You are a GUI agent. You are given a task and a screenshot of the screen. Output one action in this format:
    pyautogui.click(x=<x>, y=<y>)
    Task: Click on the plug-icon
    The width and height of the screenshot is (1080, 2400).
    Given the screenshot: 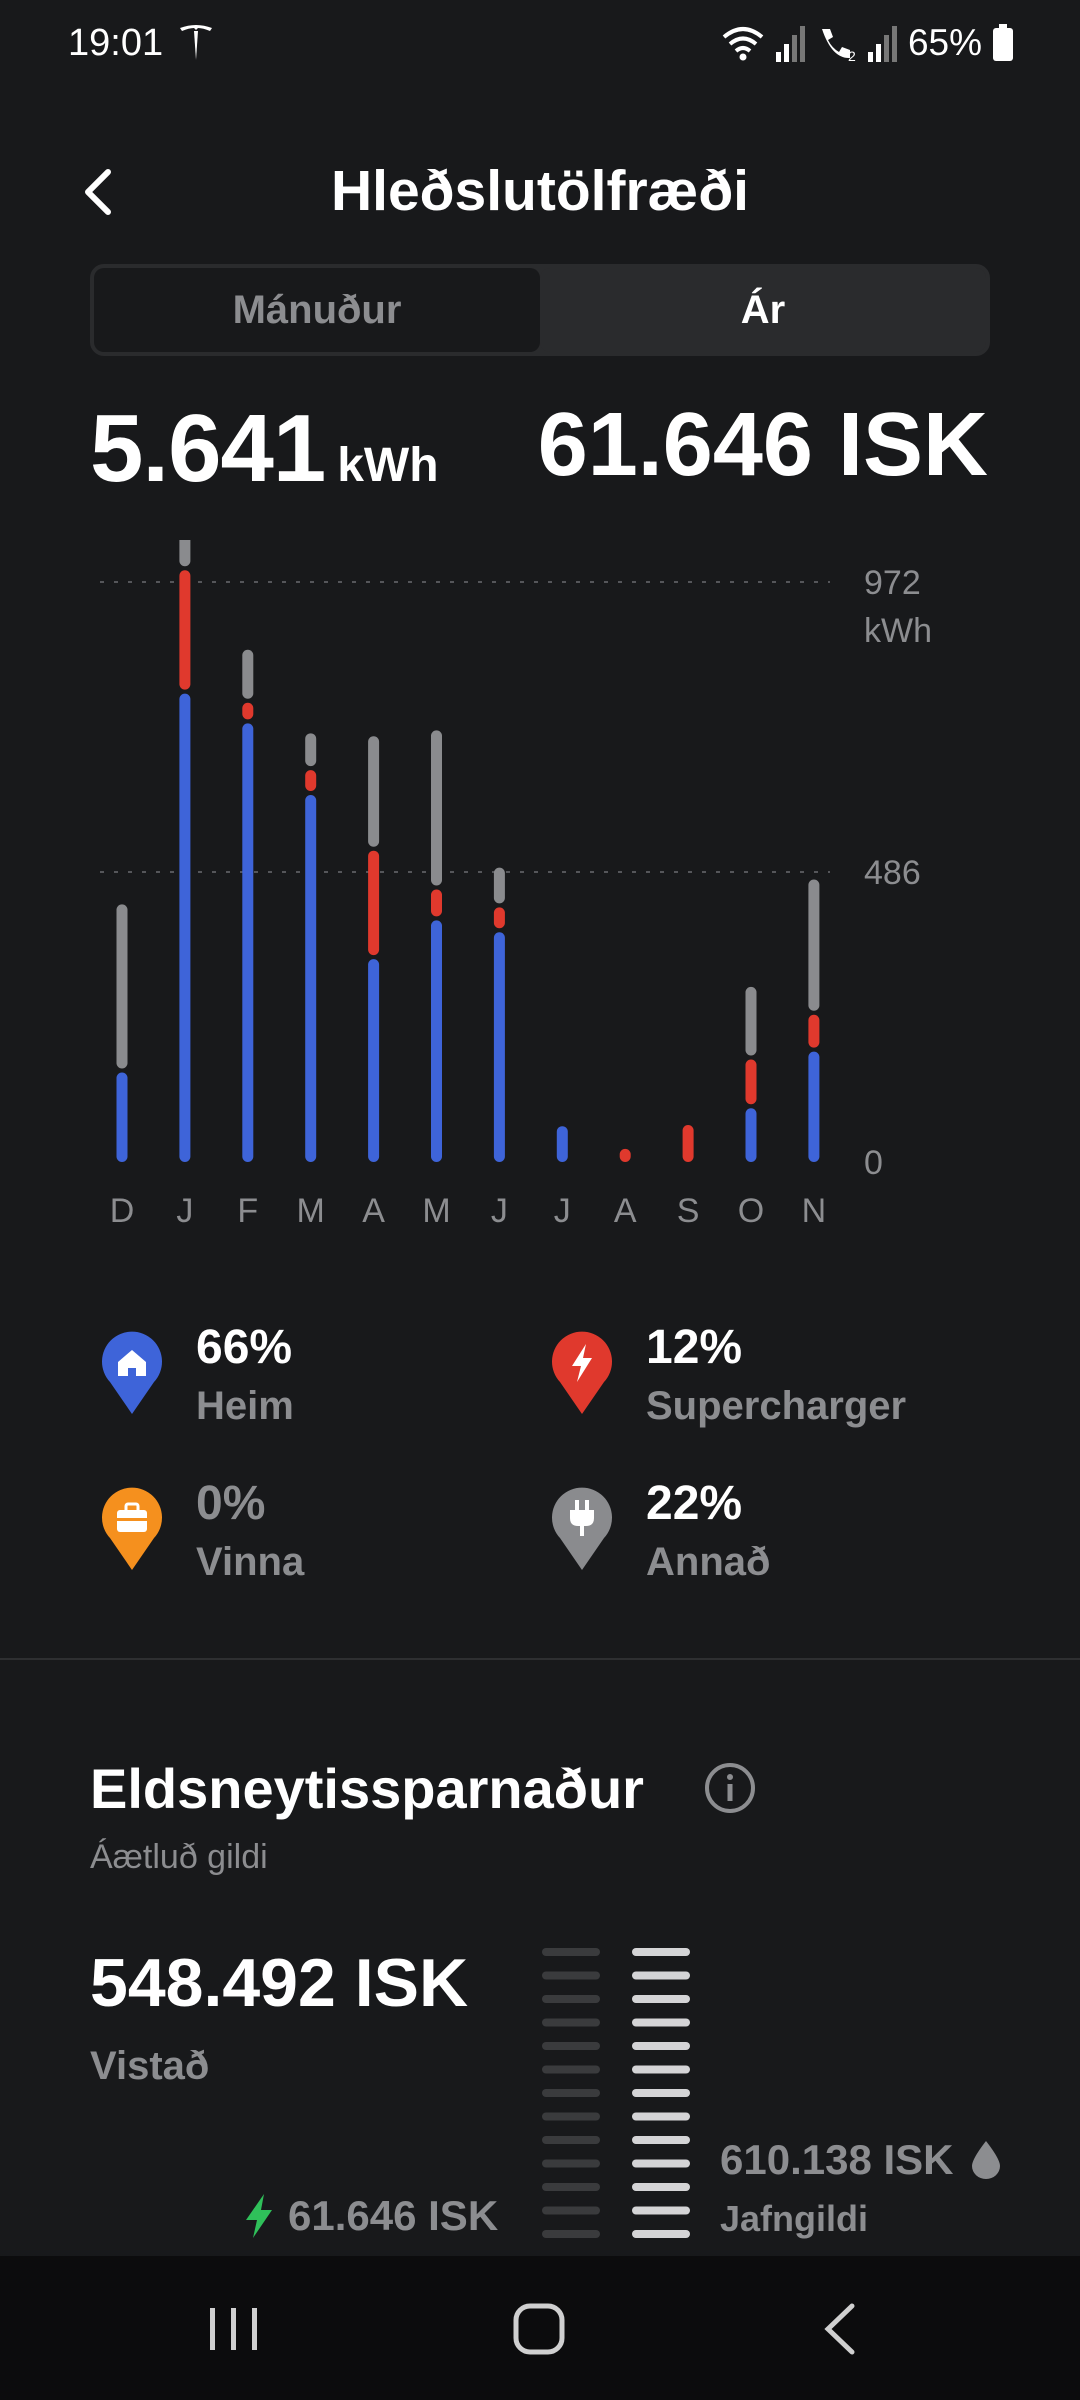 What is the action you would take?
    pyautogui.click(x=582, y=1528)
    